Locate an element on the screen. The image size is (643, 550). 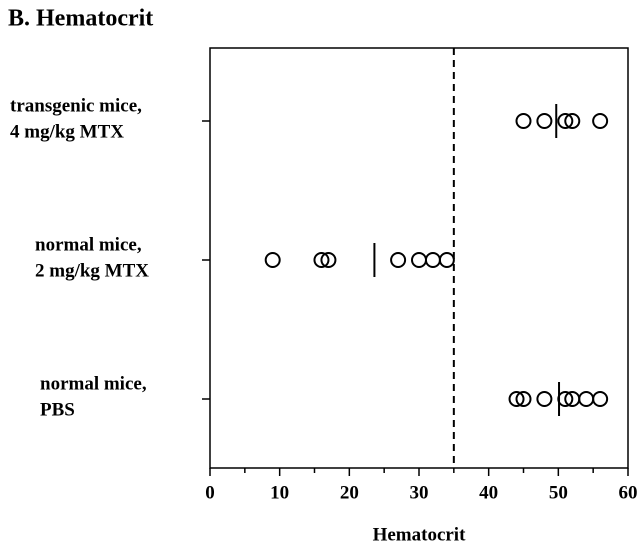
x-tick-label: 40 is located at coordinates (488, 492).